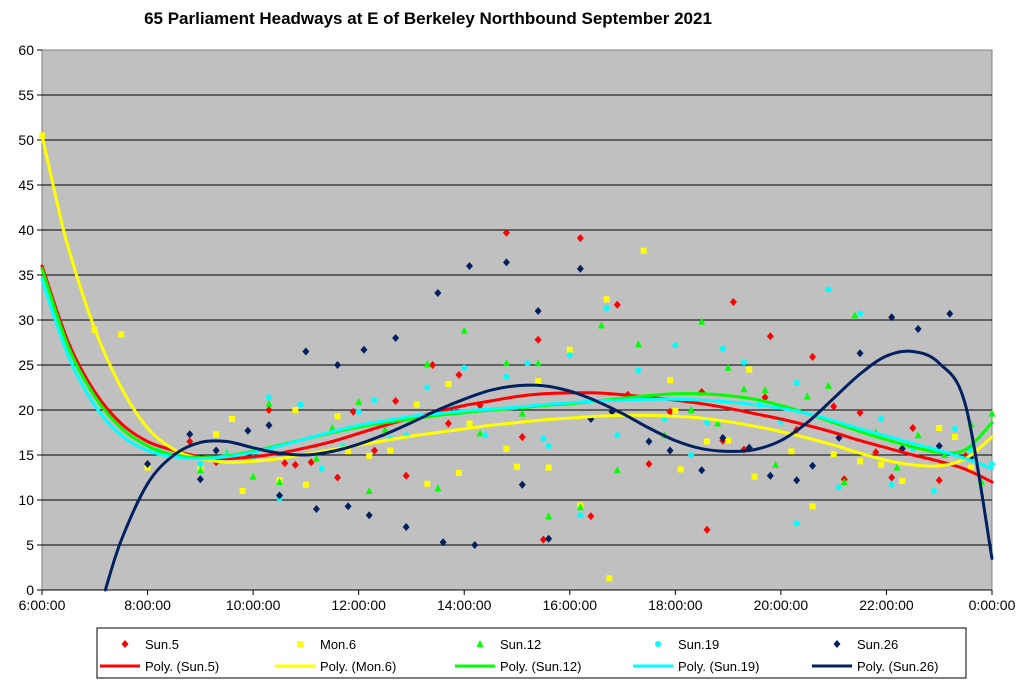  What do you see at coordinates (147, 605) in the screenshot?
I see `x-tick-label: 8:00:00` at bounding box center [147, 605].